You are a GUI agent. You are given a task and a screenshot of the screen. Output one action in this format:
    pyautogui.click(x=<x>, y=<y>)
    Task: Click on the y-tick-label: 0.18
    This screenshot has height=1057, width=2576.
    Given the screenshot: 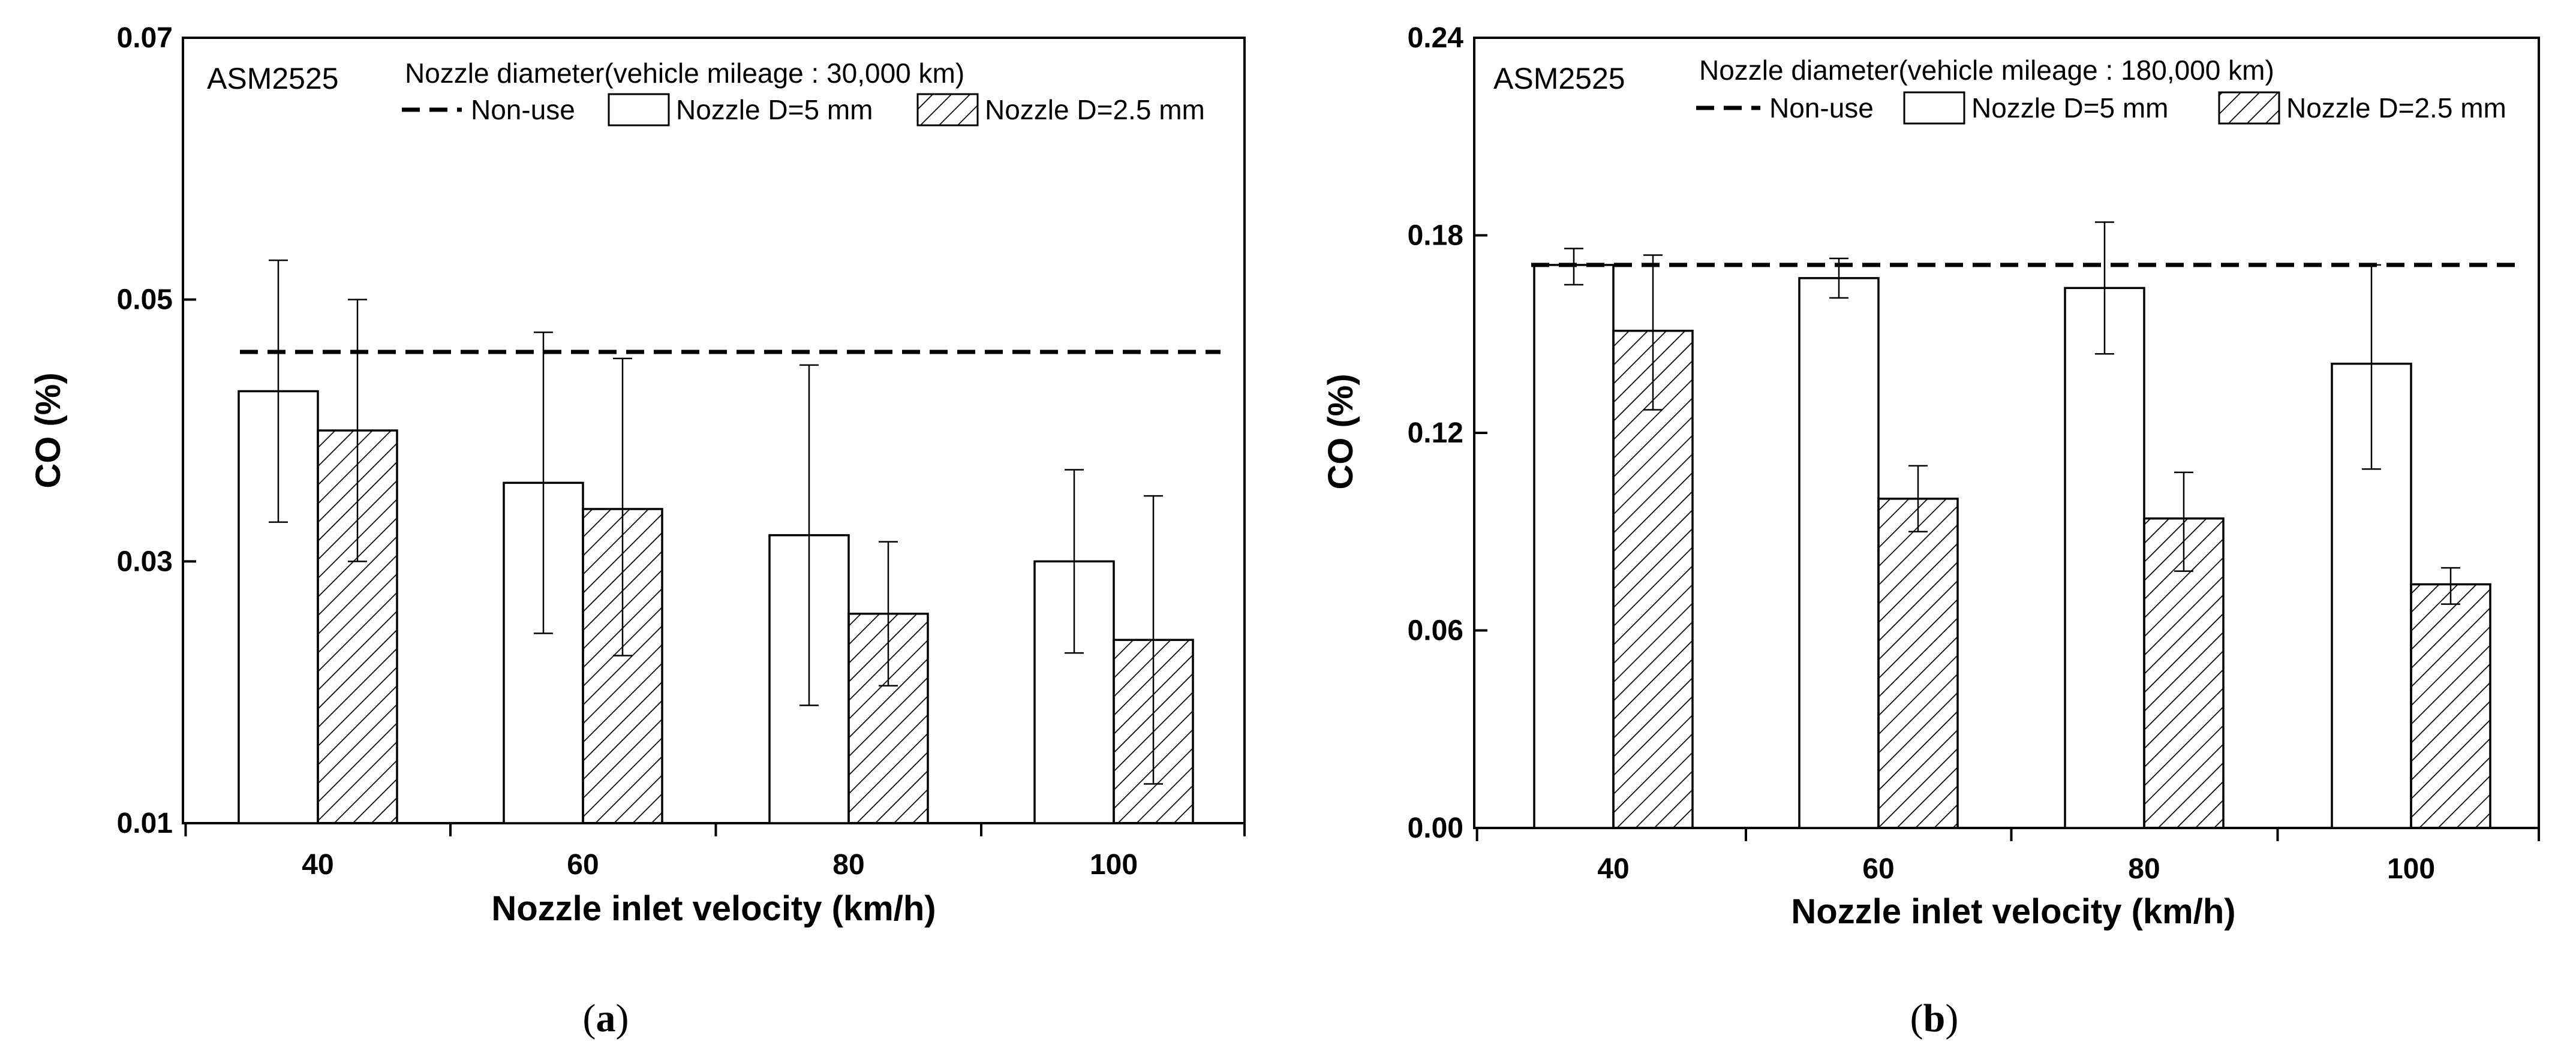 What is the action you would take?
    pyautogui.click(x=1436, y=236)
    